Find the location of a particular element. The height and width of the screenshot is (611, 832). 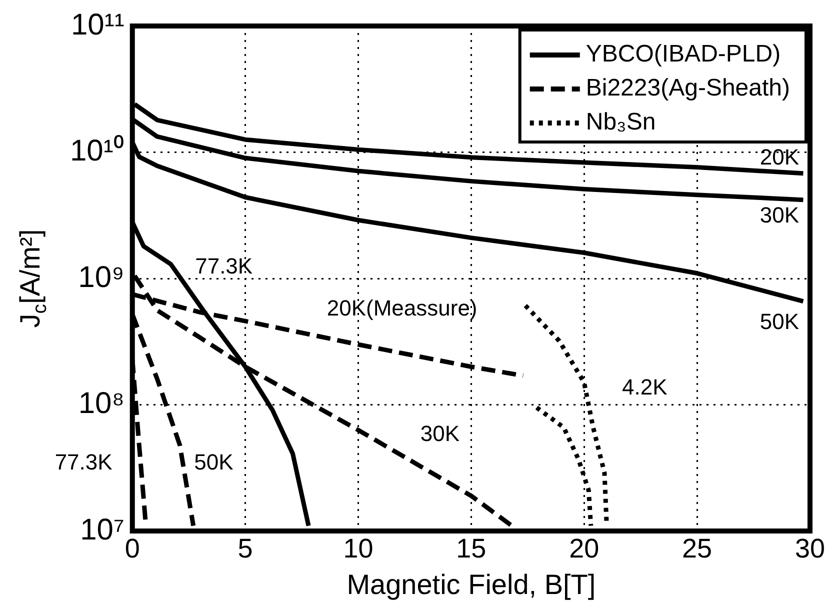

x-tick-label: 30 is located at coordinates (810, 549).